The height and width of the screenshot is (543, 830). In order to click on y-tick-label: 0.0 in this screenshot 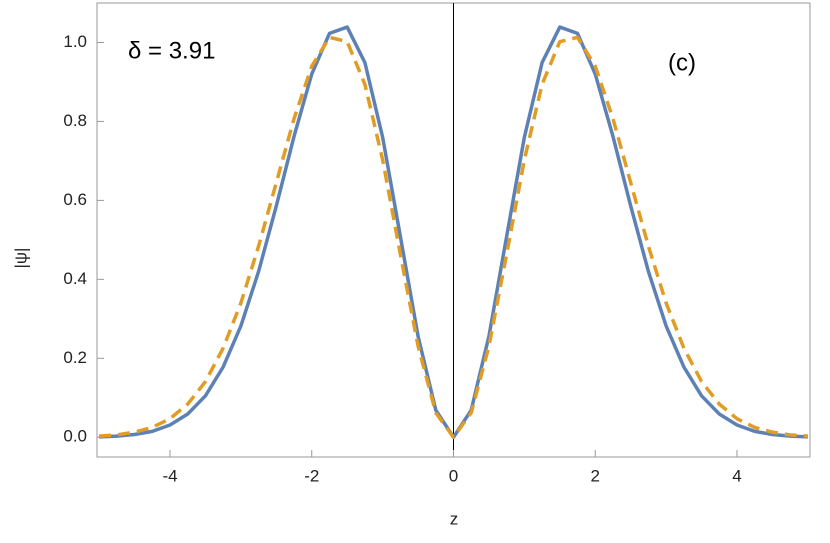, I will do `click(75, 436)`.